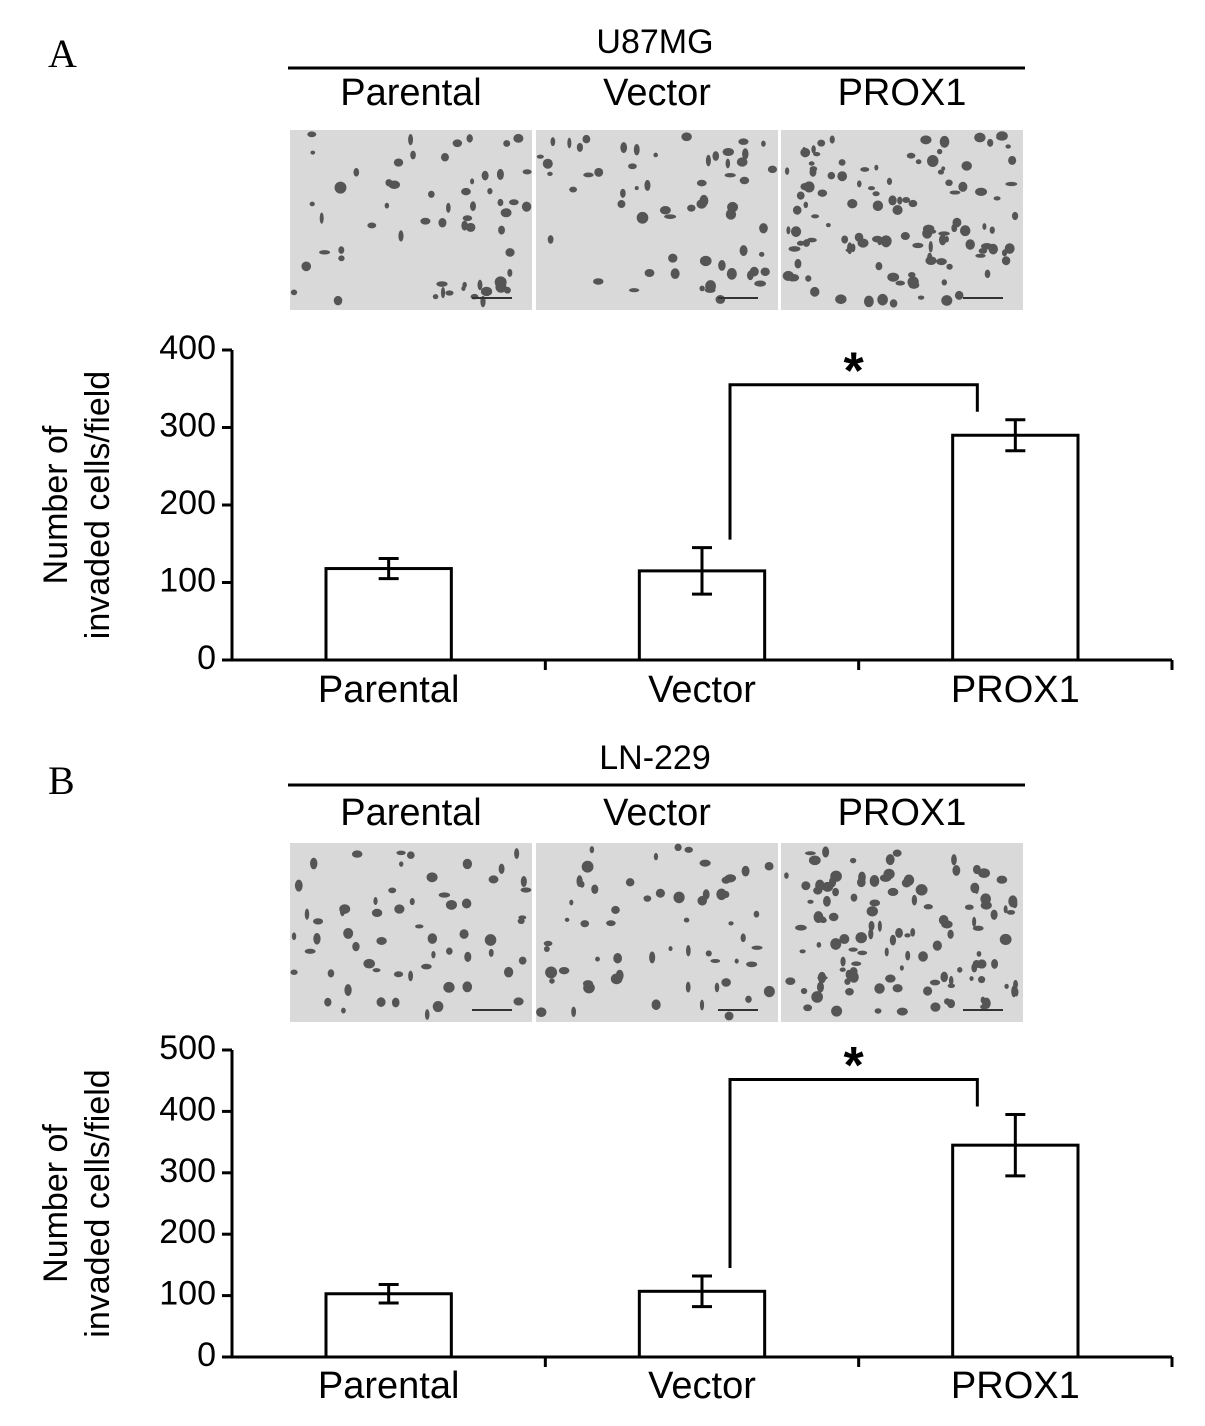  What do you see at coordinates (56, 504) in the screenshot?
I see `y-axis-label: Number of` at bounding box center [56, 504].